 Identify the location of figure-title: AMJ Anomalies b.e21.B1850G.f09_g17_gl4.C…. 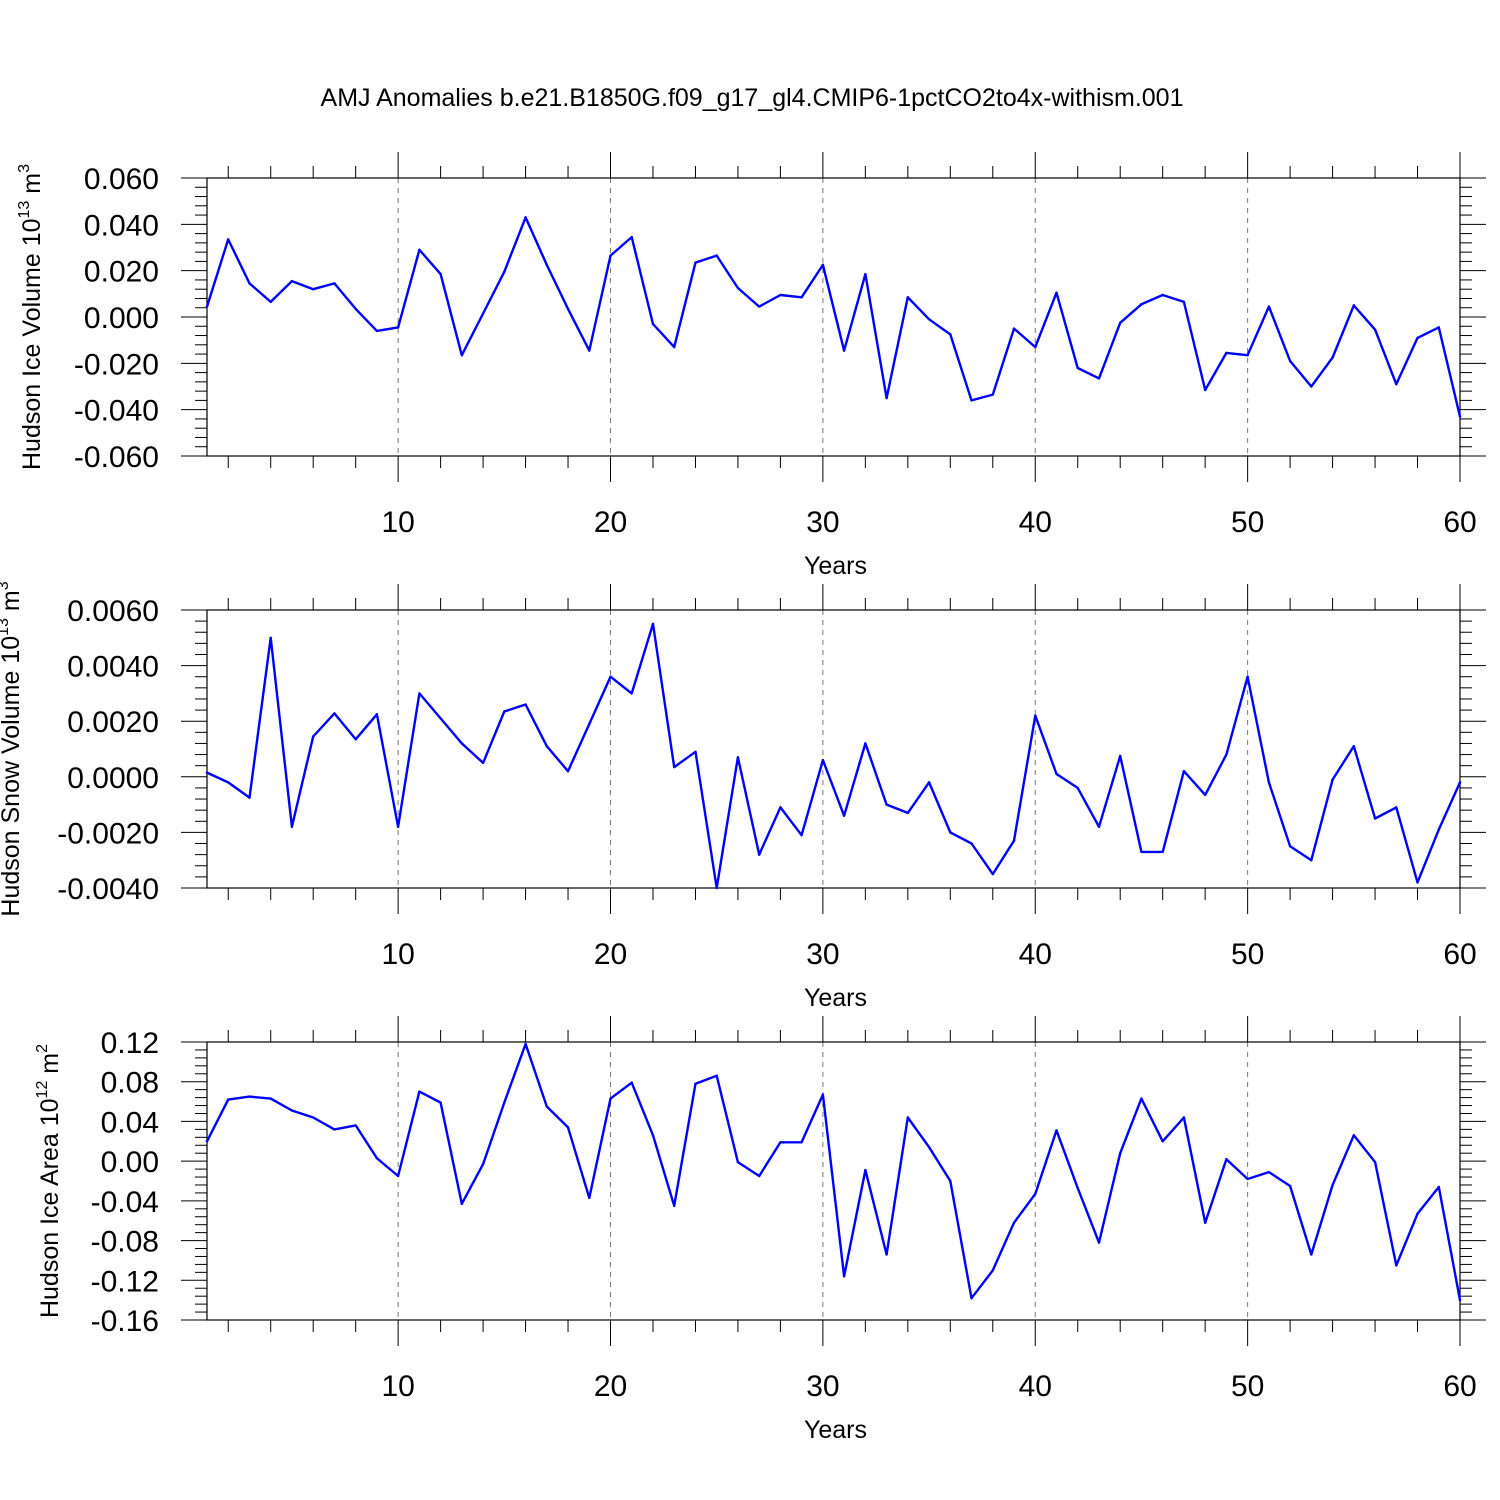
(752, 98).